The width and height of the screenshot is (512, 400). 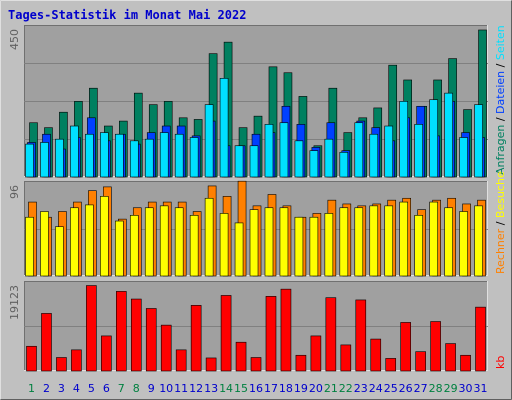 What do you see at coordinates (331, 388) in the screenshot?
I see `x-tick-label: 21` at bounding box center [331, 388].